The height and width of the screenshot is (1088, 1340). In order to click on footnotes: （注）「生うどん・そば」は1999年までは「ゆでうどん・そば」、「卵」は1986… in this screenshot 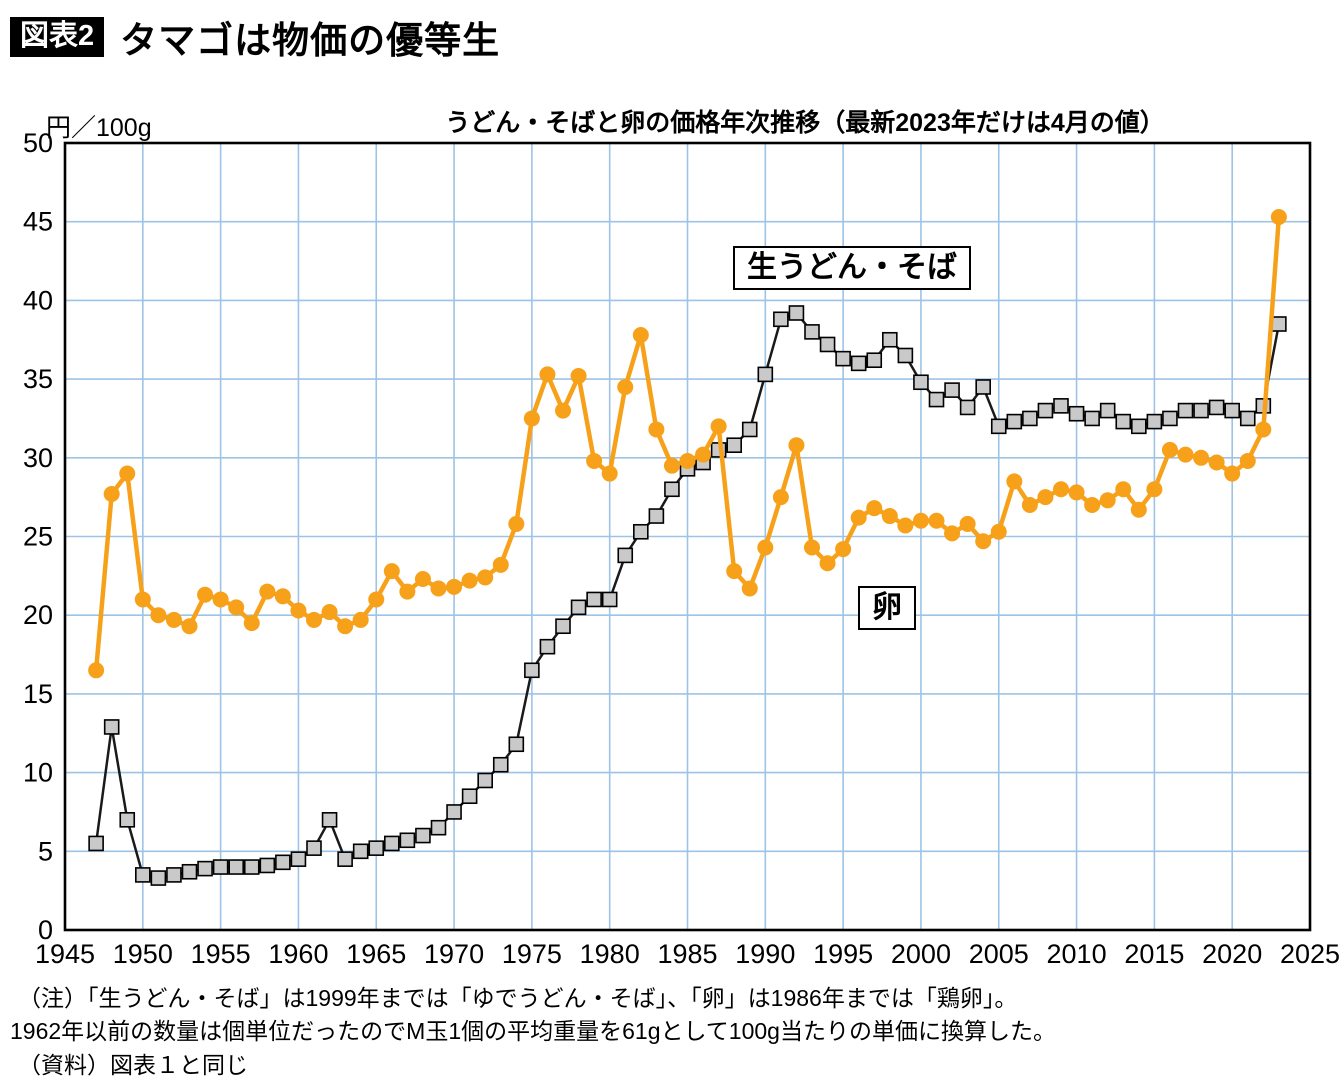, I will do `click(670, 1032)`.